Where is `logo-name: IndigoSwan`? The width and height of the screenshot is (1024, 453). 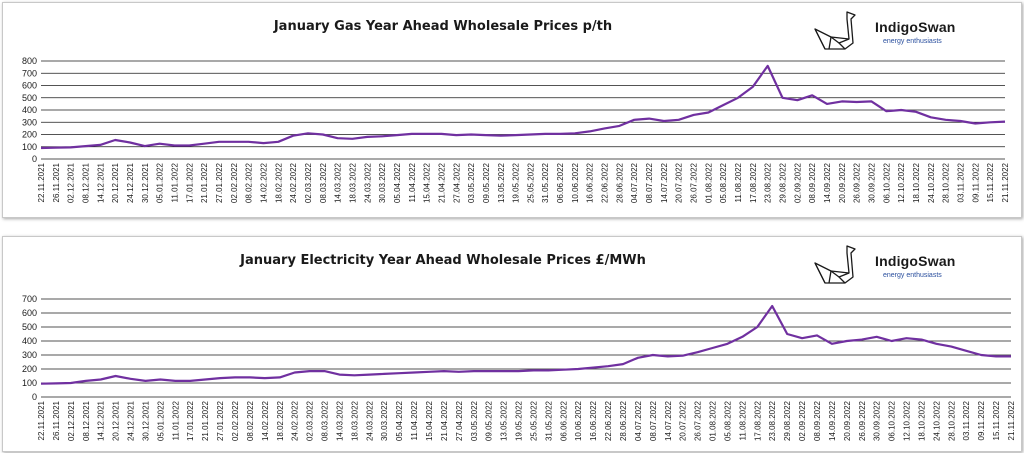 logo-name: IndigoSwan is located at coordinates (915, 27).